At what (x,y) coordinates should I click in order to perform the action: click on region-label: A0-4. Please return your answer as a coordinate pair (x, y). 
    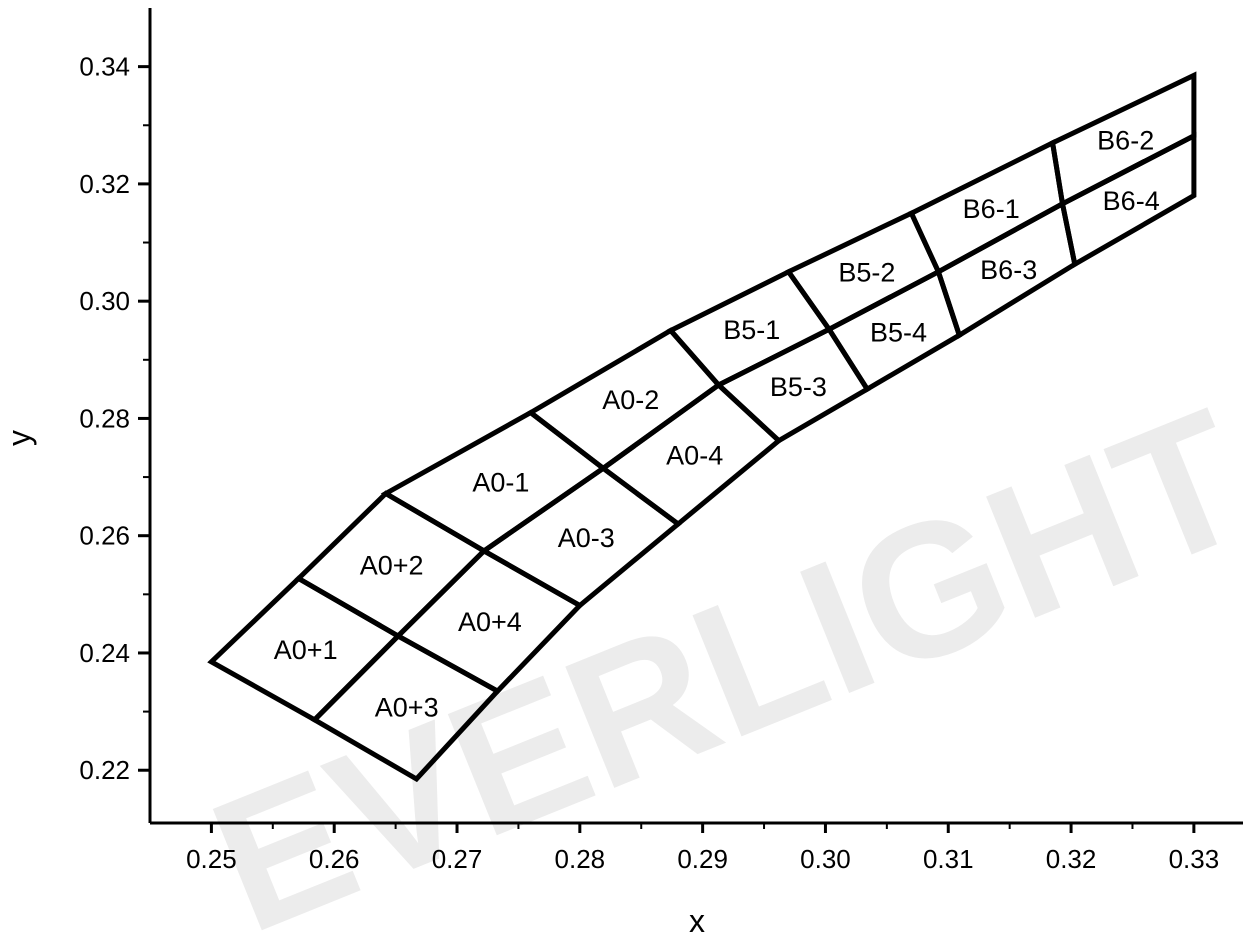
    Looking at the image, I should click on (694, 456).